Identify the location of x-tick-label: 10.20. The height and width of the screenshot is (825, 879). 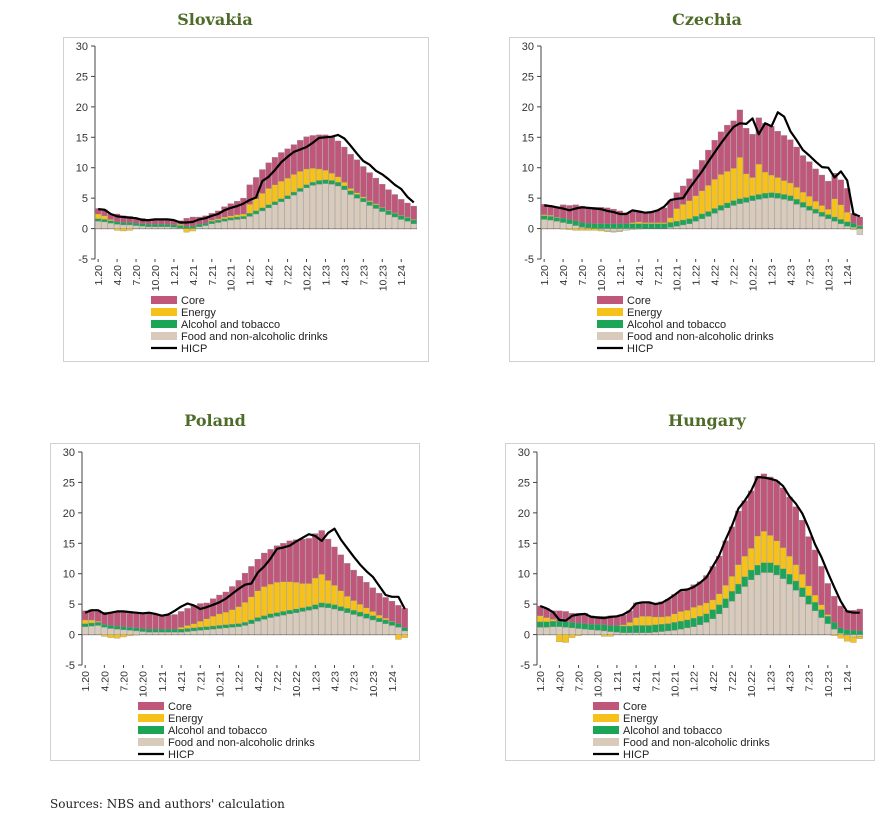
(156, 278).